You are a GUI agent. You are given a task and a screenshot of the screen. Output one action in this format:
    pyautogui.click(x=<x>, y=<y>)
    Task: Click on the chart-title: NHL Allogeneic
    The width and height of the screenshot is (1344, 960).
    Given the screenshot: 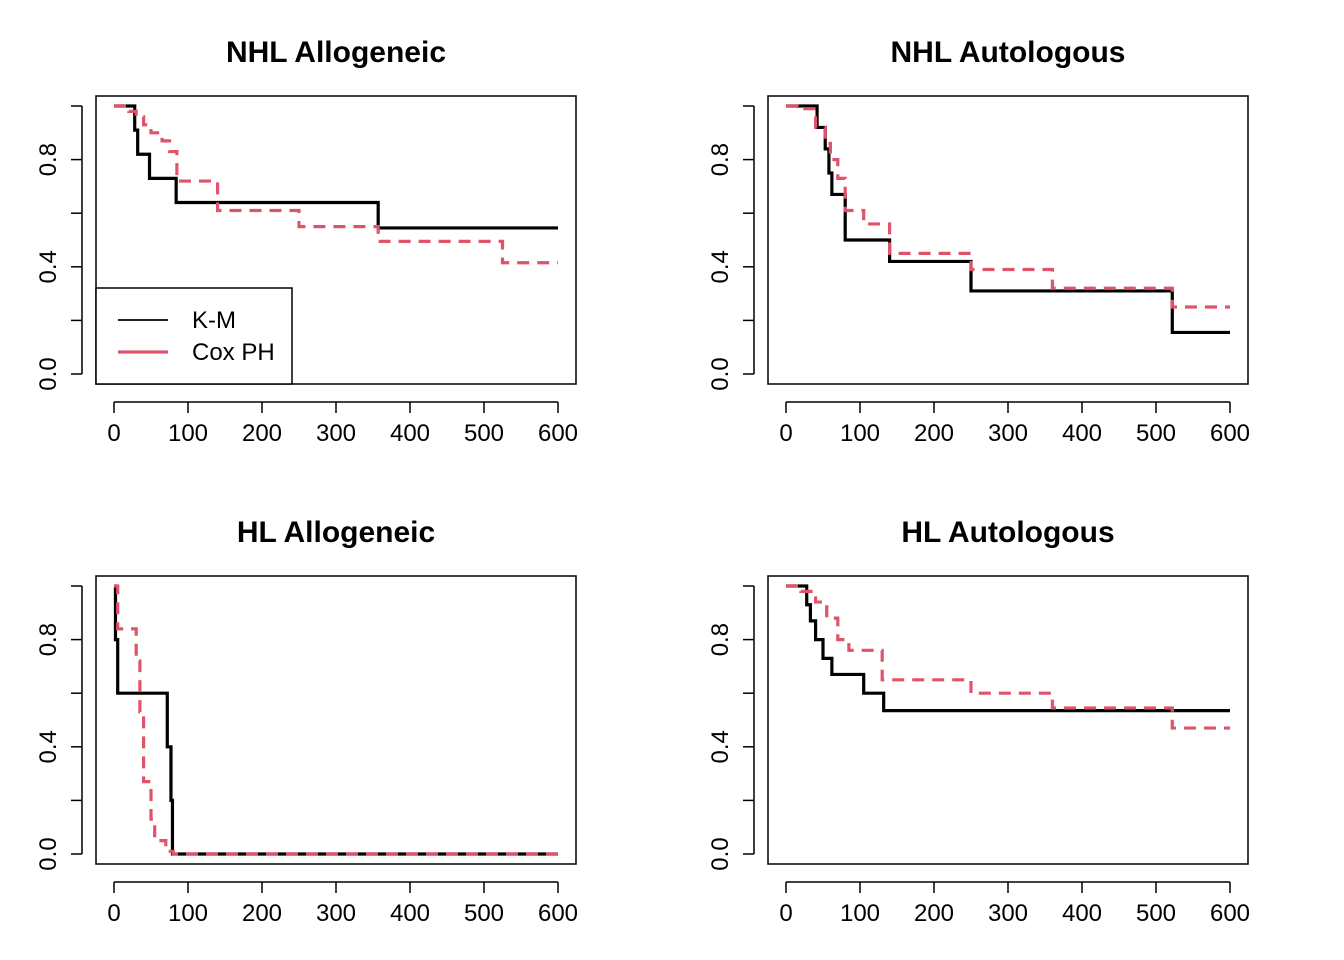 What is the action you would take?
    pyautogui.click(x=336, y=52)
    